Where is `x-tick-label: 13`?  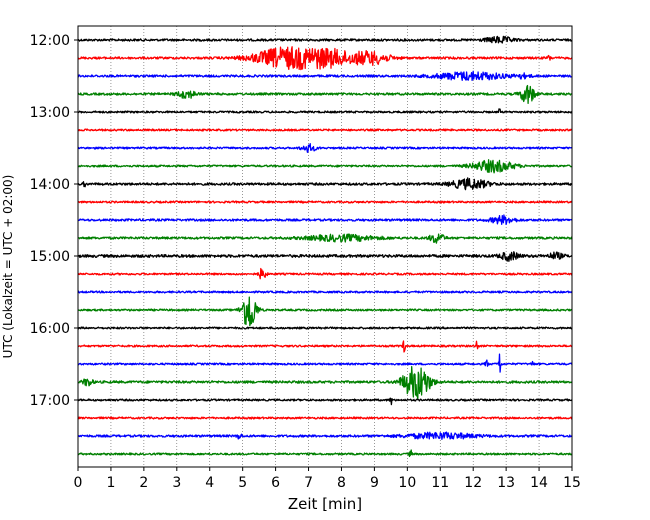
x-tick-label: 13 is located at coordinates (506, 483).